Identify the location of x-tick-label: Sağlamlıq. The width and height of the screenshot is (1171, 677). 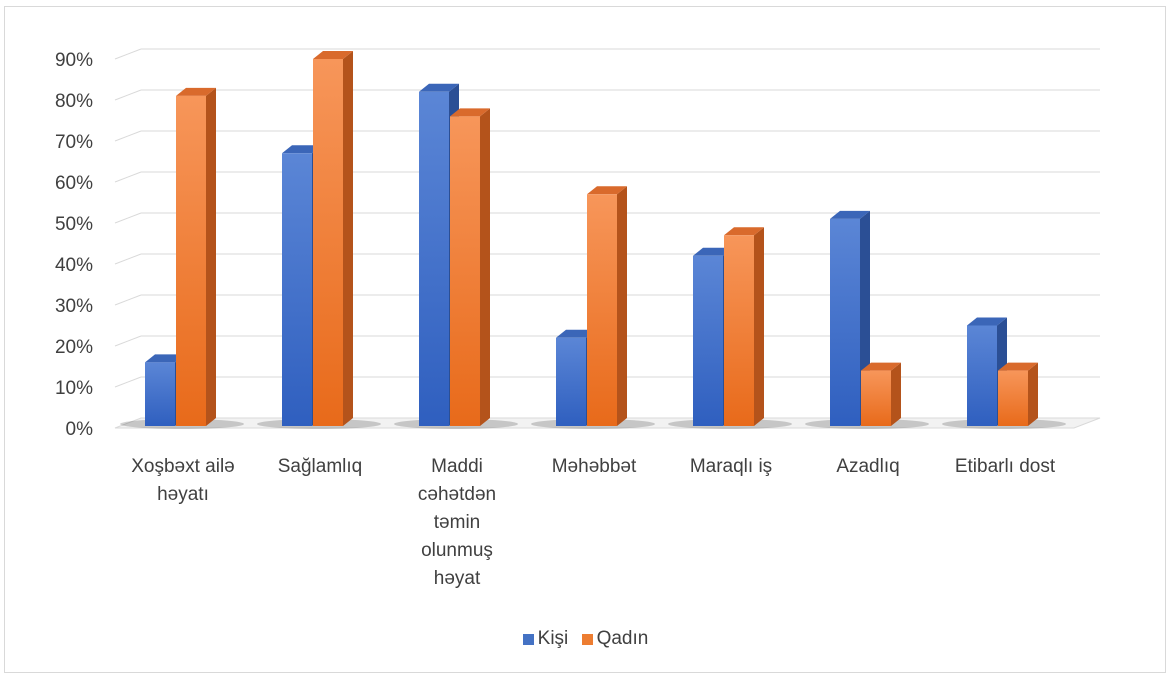
(320, 466).